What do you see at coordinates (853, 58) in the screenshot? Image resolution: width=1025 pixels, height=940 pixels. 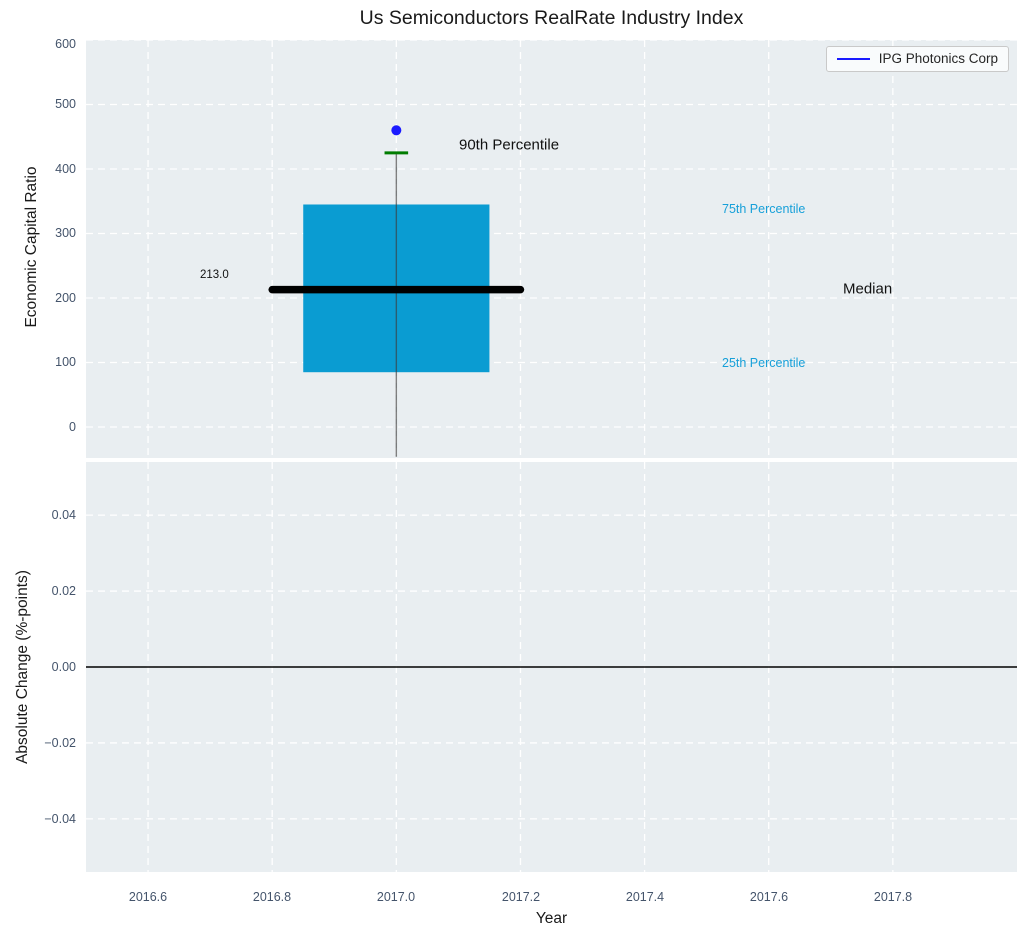 I see `legend-line-sample` at bounding box center [853, 58].